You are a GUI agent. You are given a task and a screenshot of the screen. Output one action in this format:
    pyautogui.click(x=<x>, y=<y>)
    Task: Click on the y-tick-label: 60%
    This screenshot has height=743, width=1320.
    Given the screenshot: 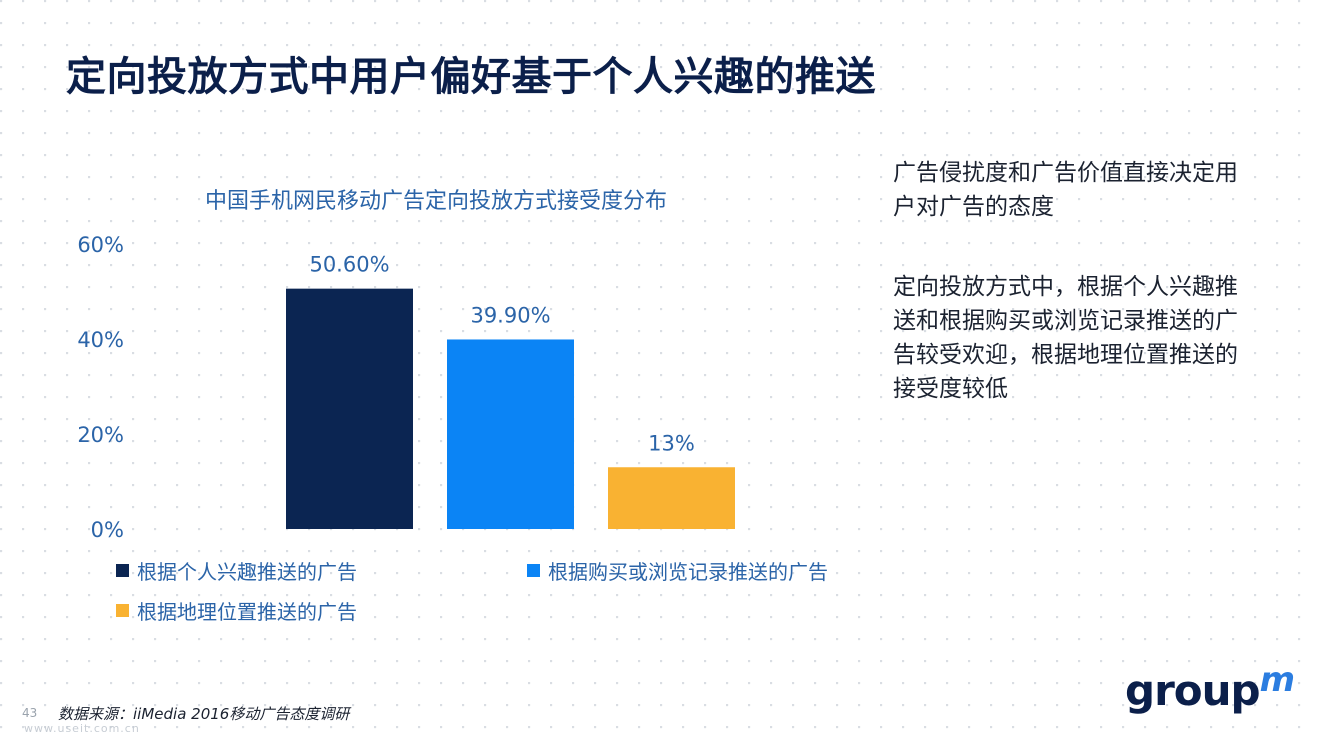 What is the action you would take?
    pyautogui.click(x=100, y=245)
    